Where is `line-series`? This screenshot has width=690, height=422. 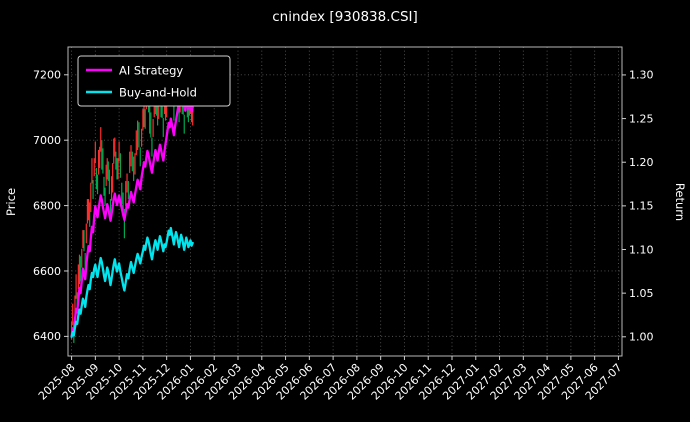 line-series is located at coordinates (132, 214).